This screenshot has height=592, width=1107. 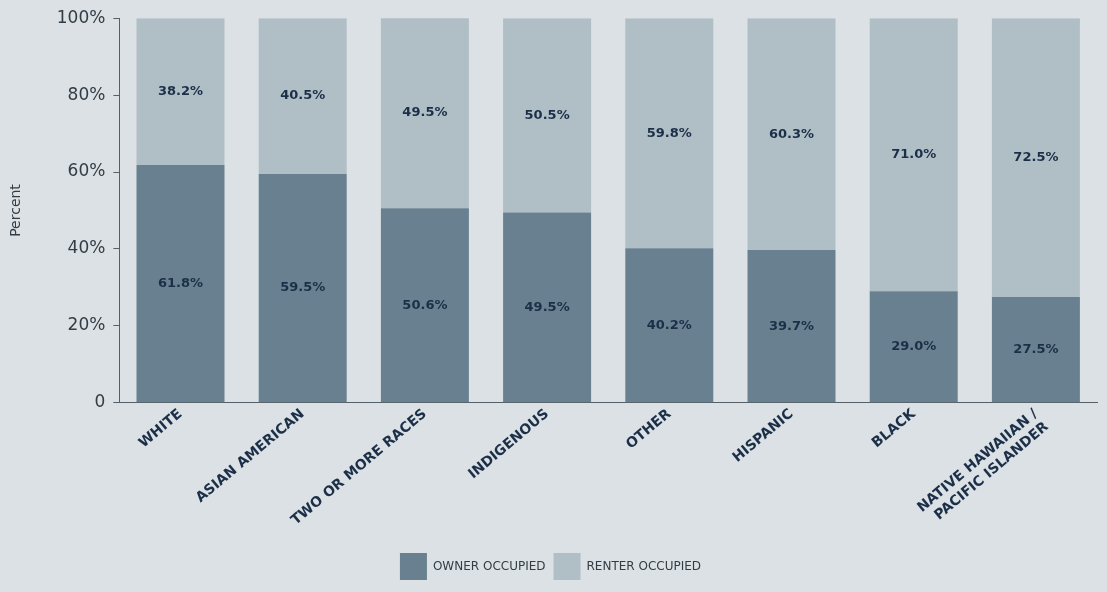 I want to click on data-label: 72.5%, so click(x=1036, y=156).